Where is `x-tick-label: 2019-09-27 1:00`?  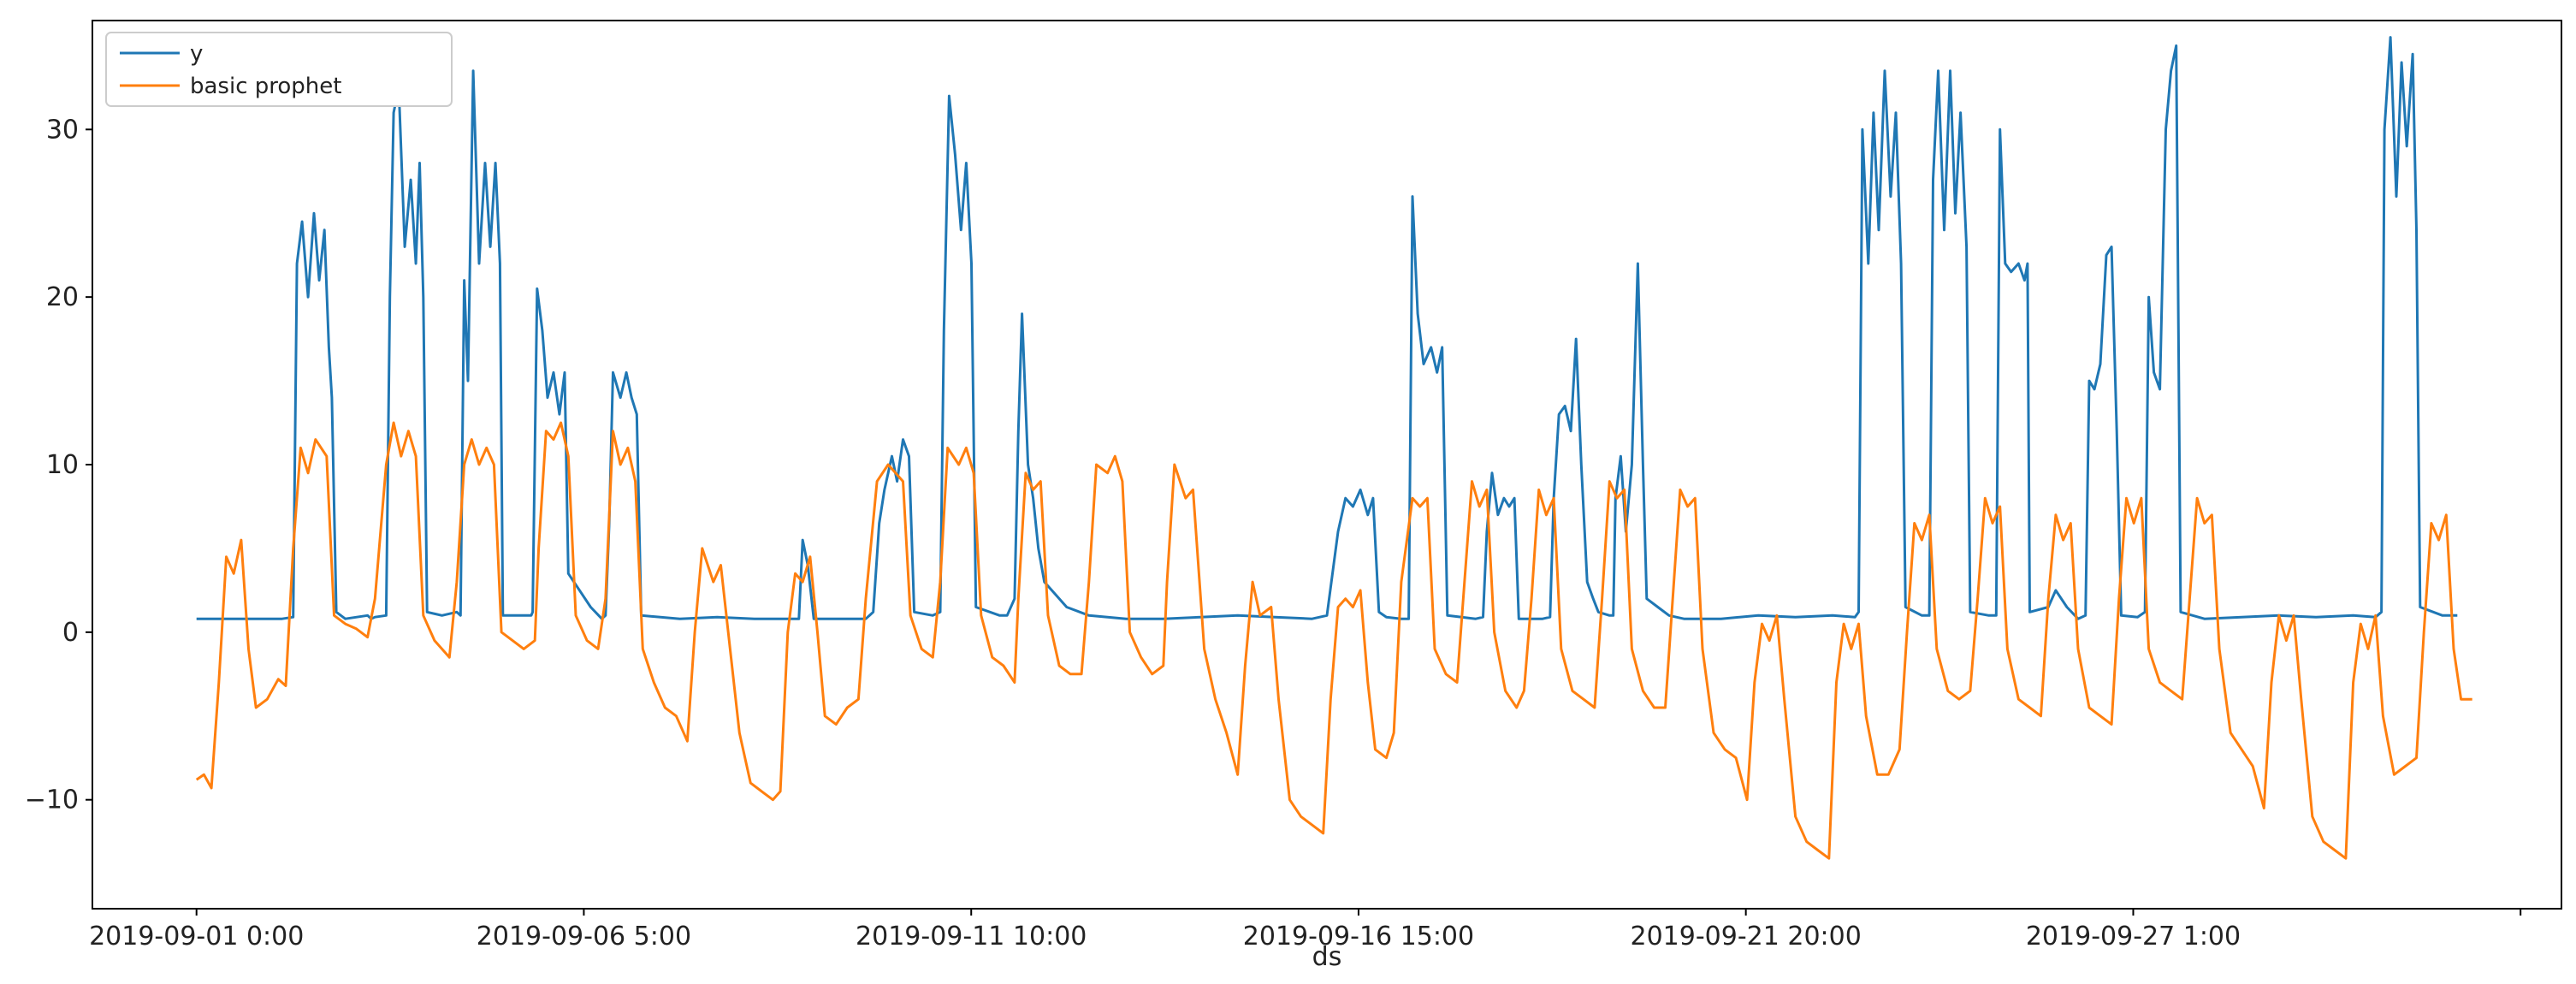 x-tick-label: 2019-09-27 1:00 is located at coordinates (2133, 936).